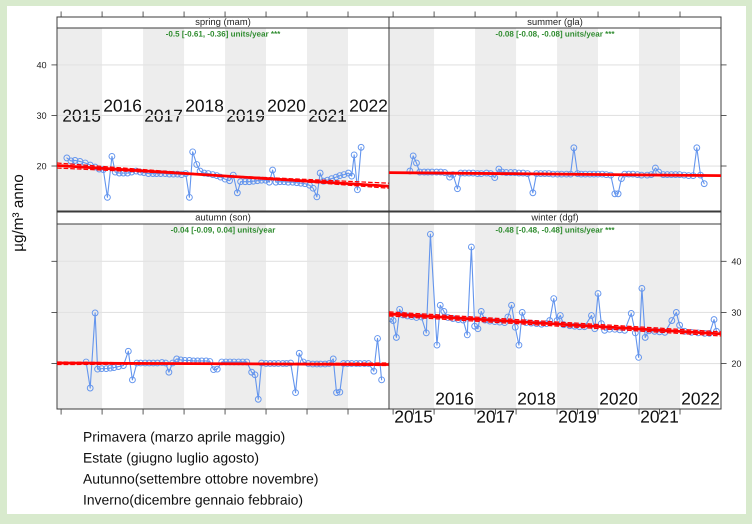 This screenshot has width=752, height=524. I want to click on chart-subtitle: -0.04 [-0.09, 0.04] units/year, so click(223, 230).